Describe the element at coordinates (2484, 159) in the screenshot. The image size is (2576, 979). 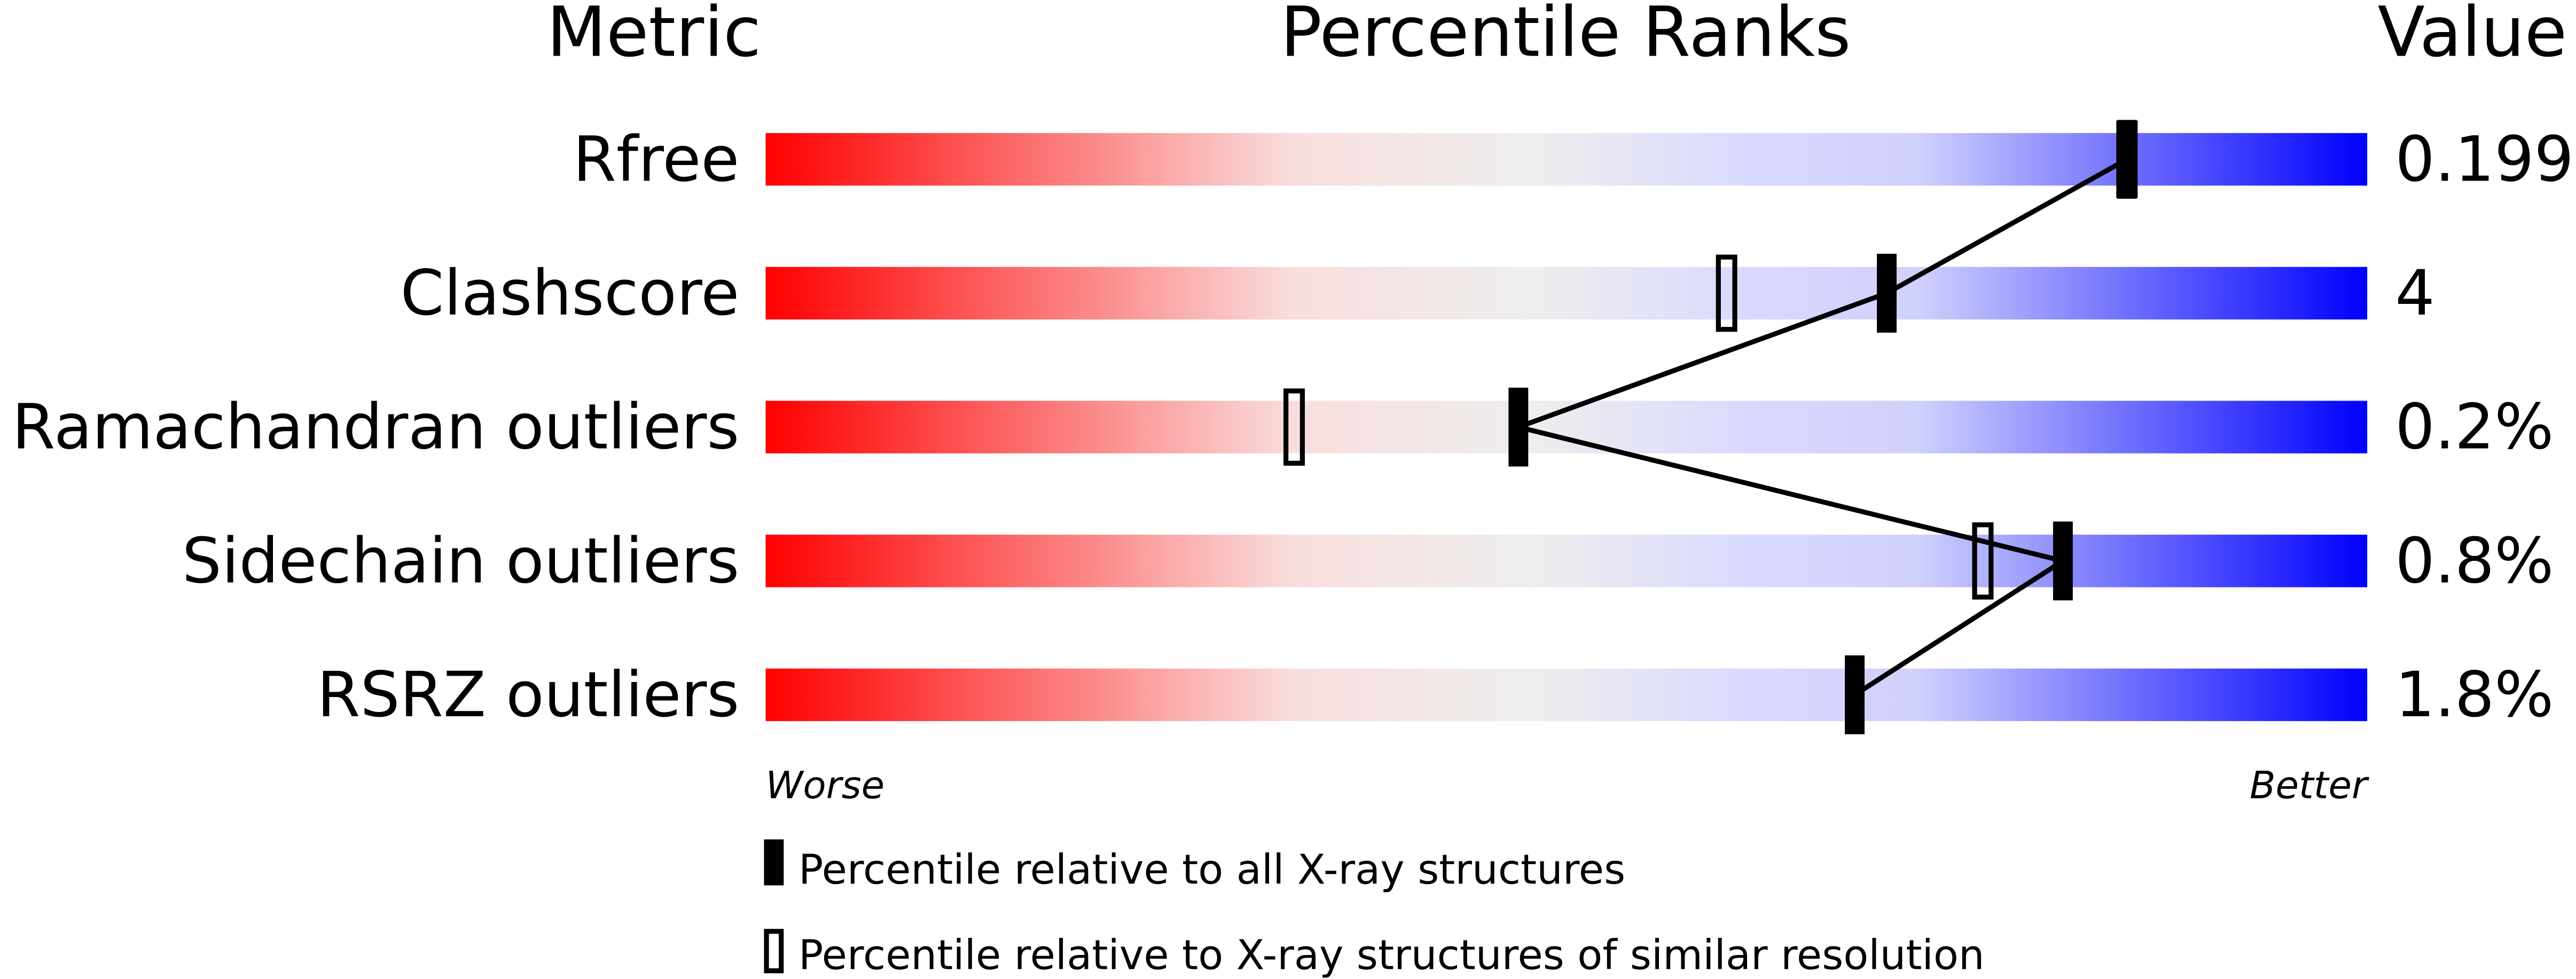
I see `metric-value: 0.199` at that location.